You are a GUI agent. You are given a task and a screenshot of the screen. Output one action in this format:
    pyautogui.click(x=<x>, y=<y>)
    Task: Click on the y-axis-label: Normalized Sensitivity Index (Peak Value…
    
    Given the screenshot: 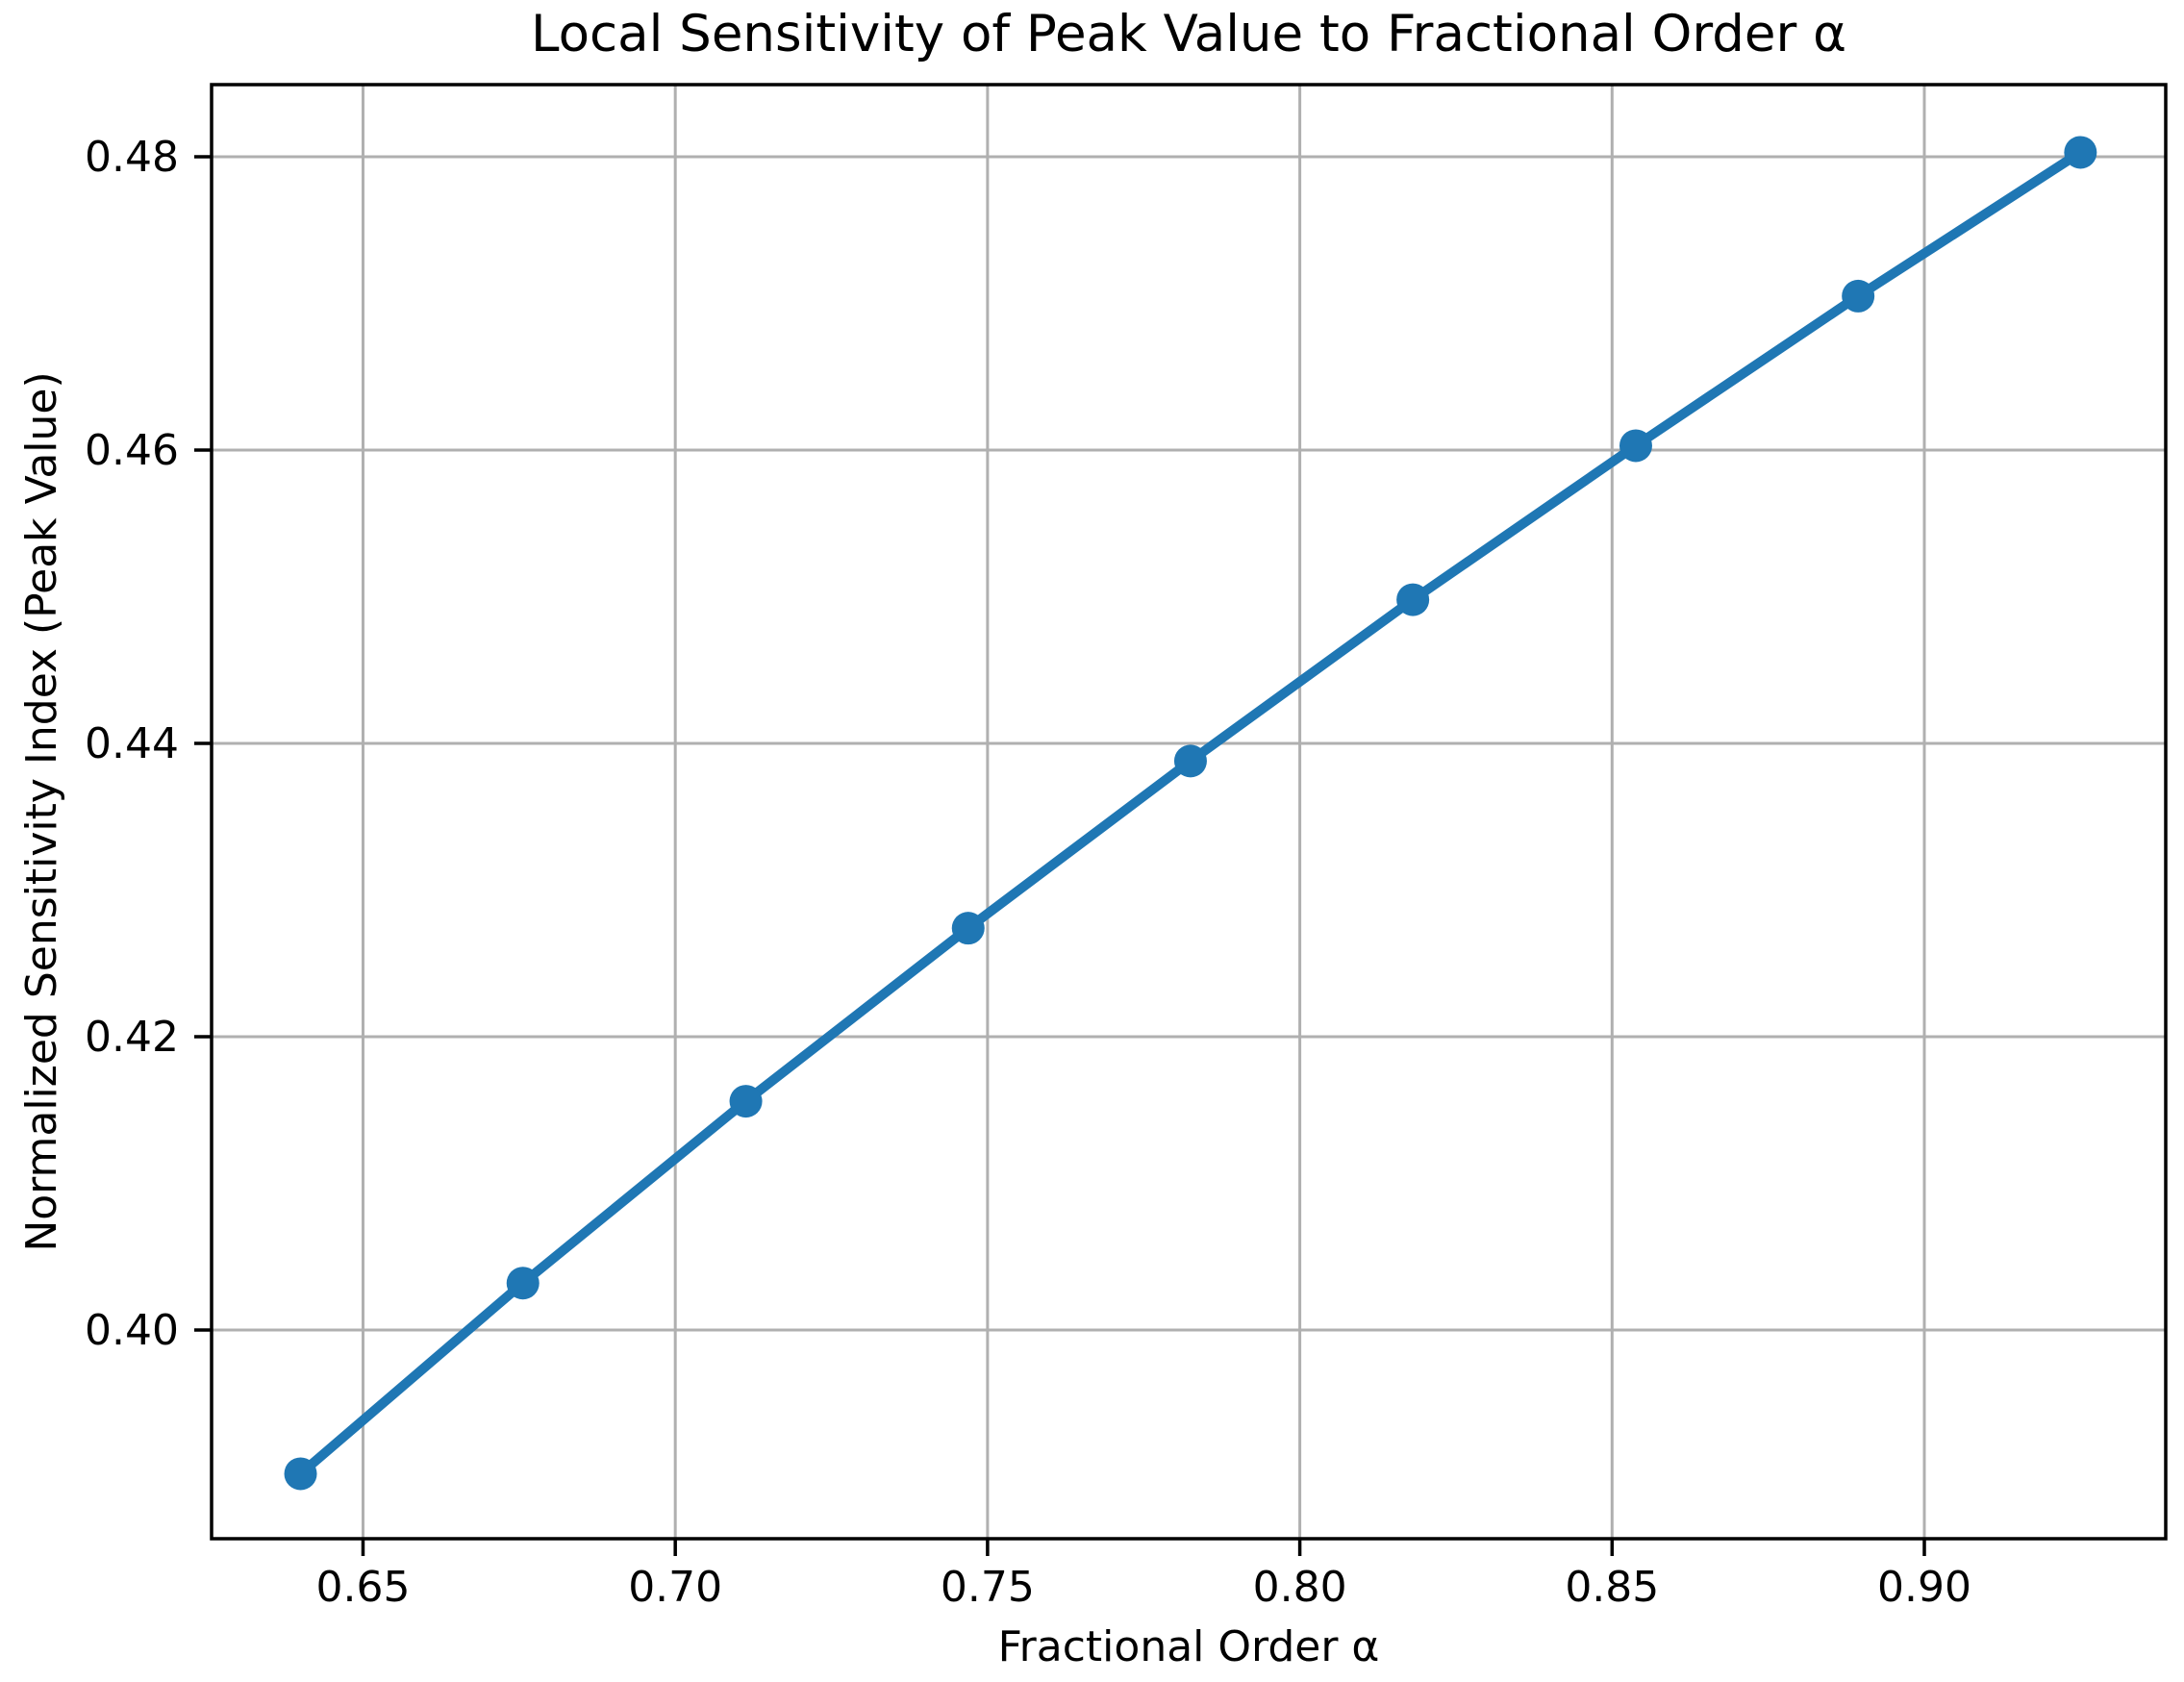 What is the action you would take?
    pyautogui.click(x=41, y=811)
    